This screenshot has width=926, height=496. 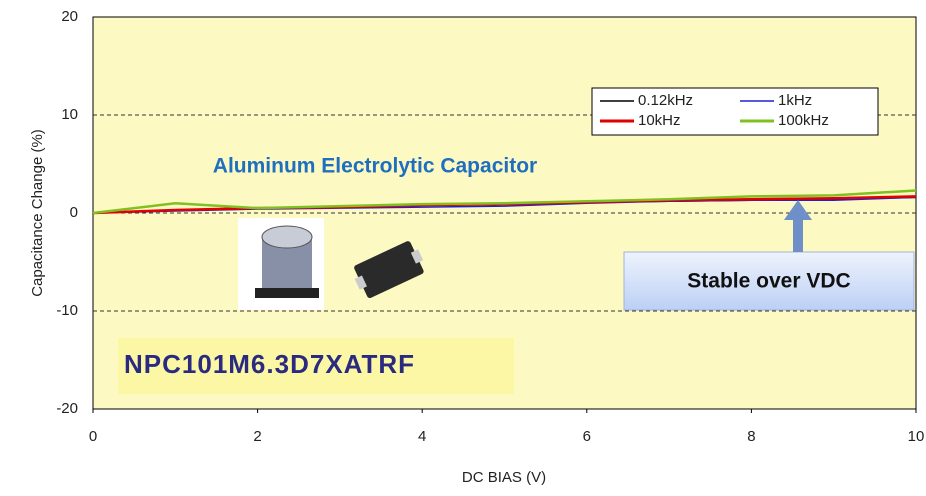 I want to click on legend-label: 100kHz, so click(x=803, y=120).